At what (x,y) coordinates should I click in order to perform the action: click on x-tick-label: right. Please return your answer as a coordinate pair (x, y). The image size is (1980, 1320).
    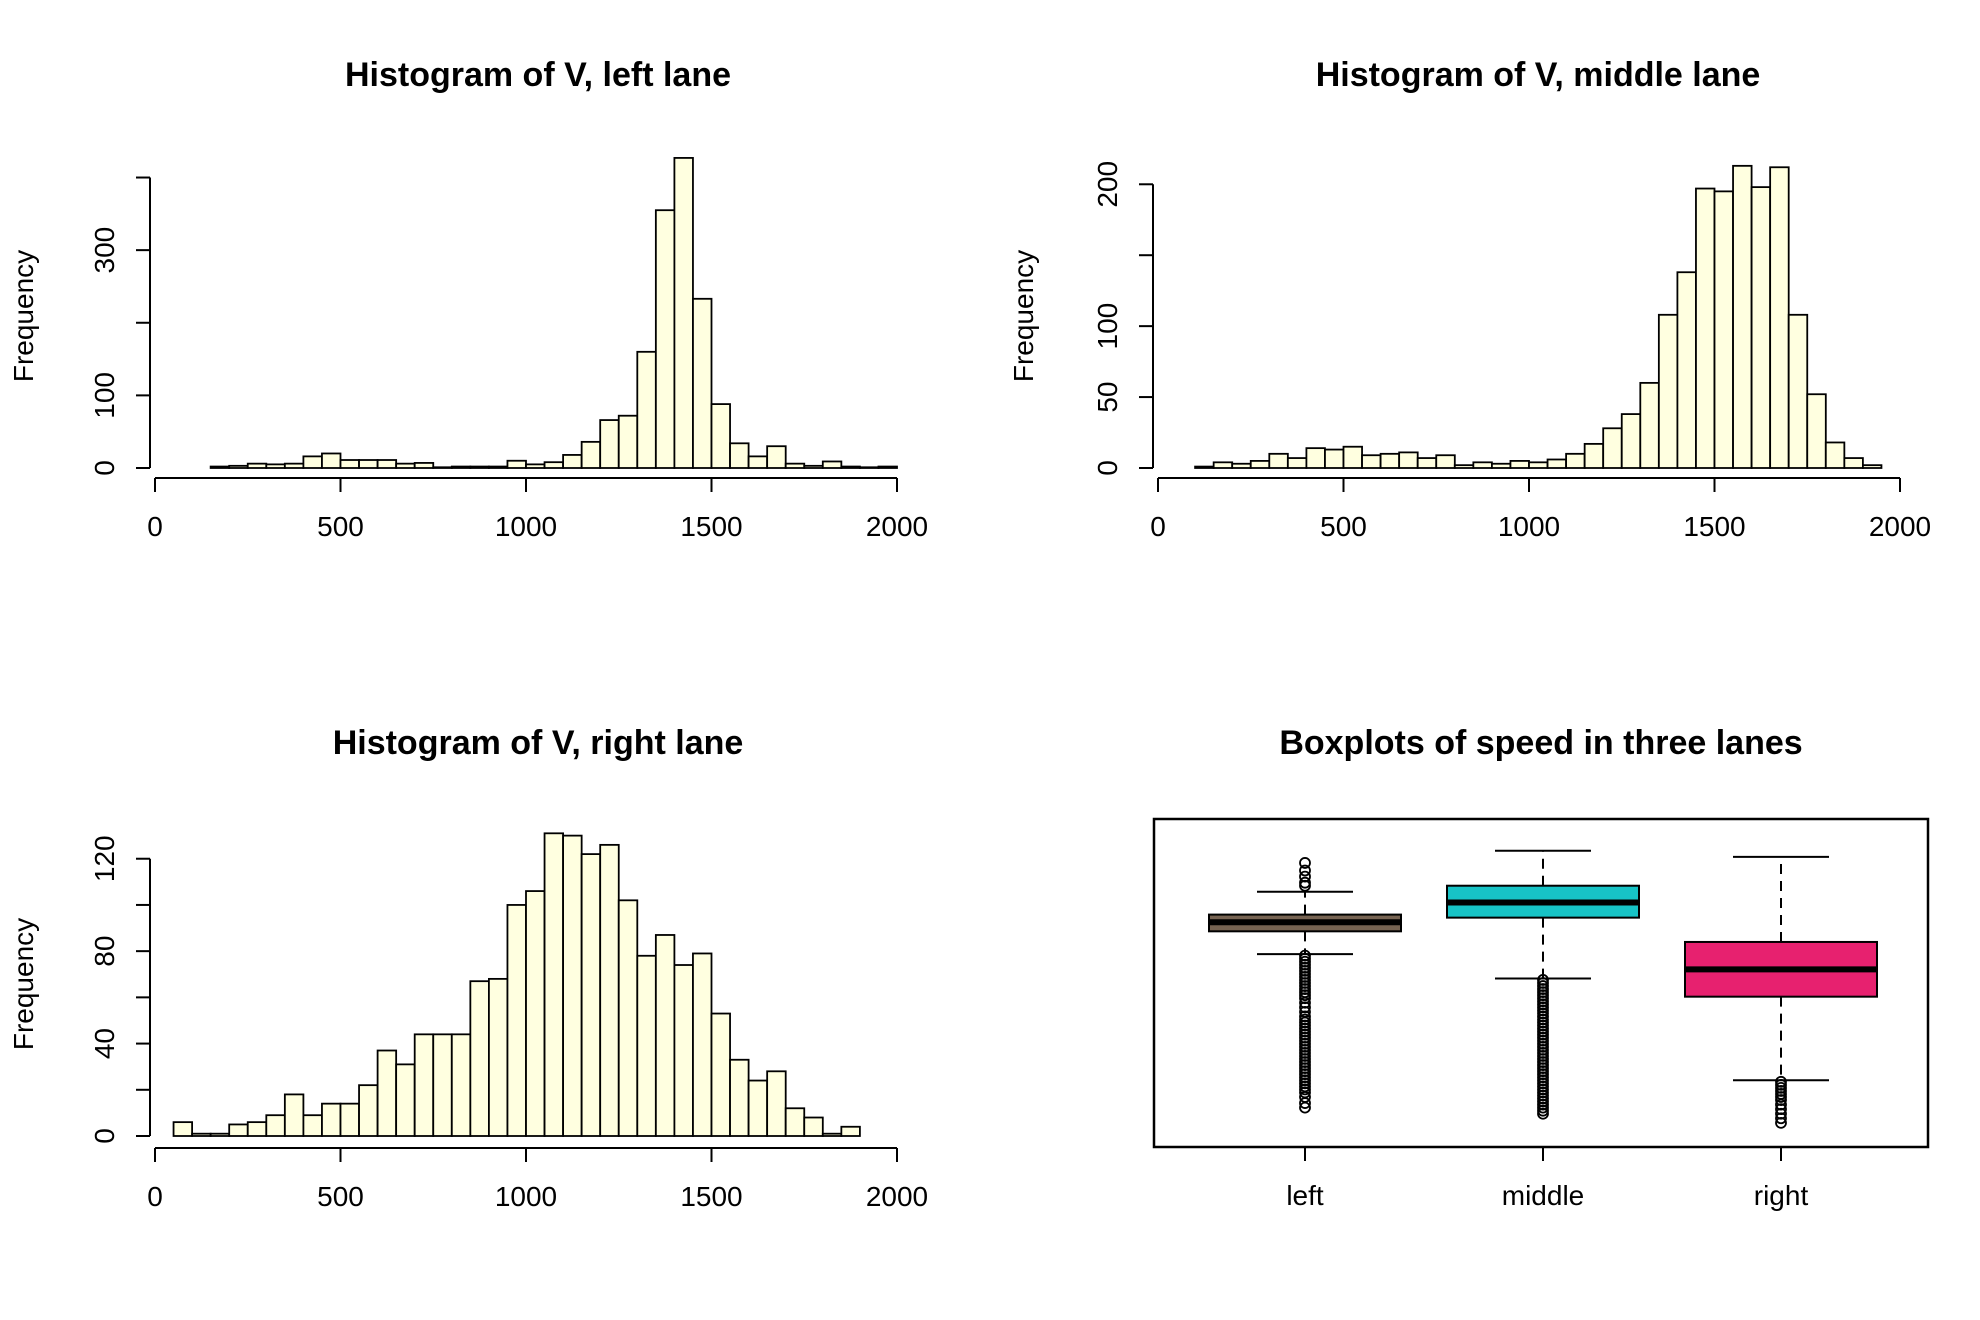
    Looking at the image, I should click on (1781, 1195).